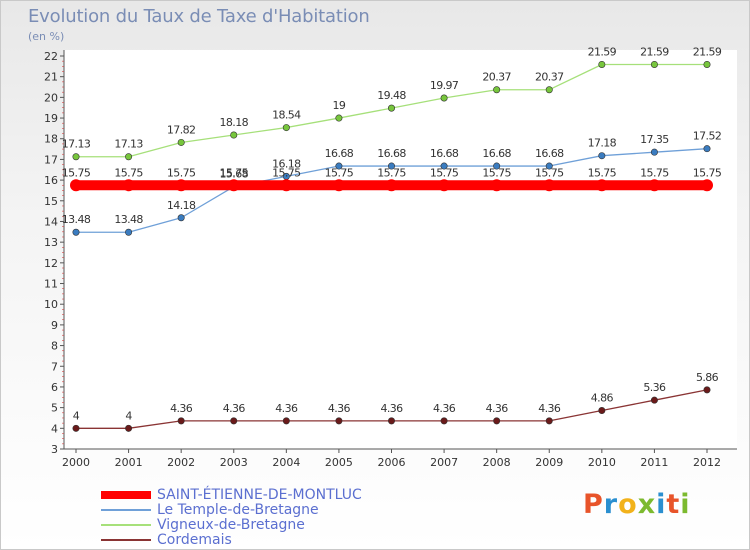 The width and height of the screenshot is (750, 550). What do you see at coordinates (126, 524) in the screenshot?
I see `legend-swatch-vigneux-de-bretagne` at bounding box center [126, 524].